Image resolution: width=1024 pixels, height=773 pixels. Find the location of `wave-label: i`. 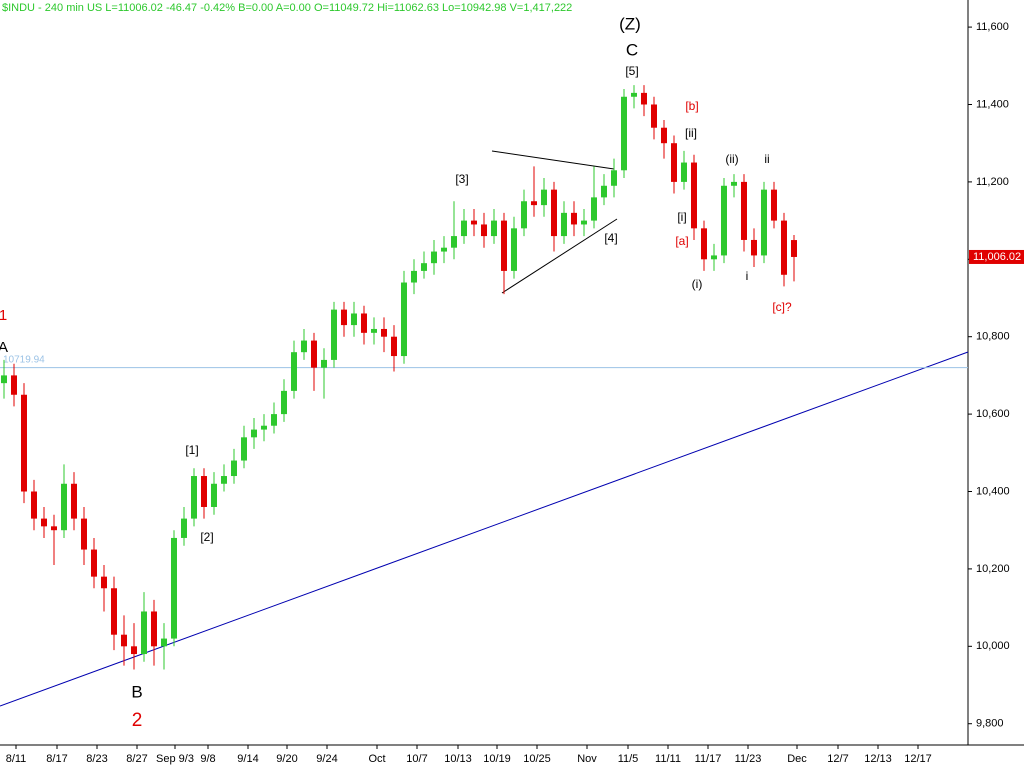

wave-label: i is located at coordinates (747, 276).